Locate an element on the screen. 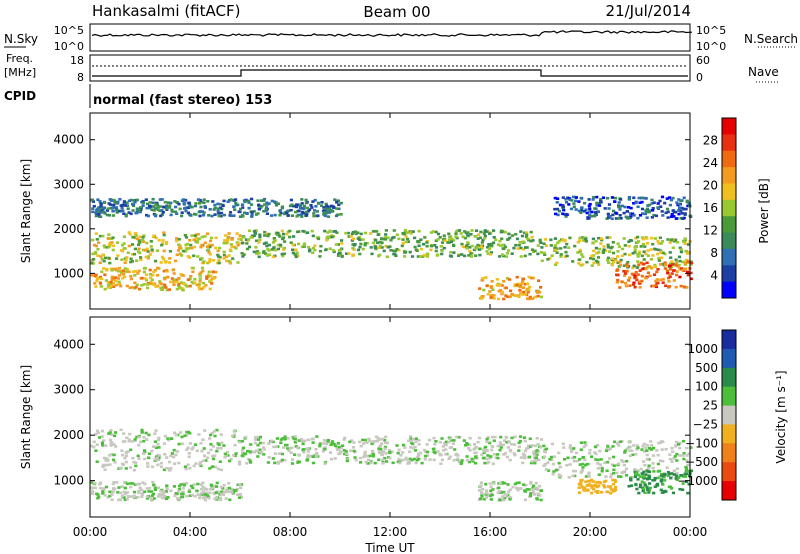 Image resolution: width=800 pixels, height=554 pixels. colorbar-swatch is located at coordinates (729, 491).